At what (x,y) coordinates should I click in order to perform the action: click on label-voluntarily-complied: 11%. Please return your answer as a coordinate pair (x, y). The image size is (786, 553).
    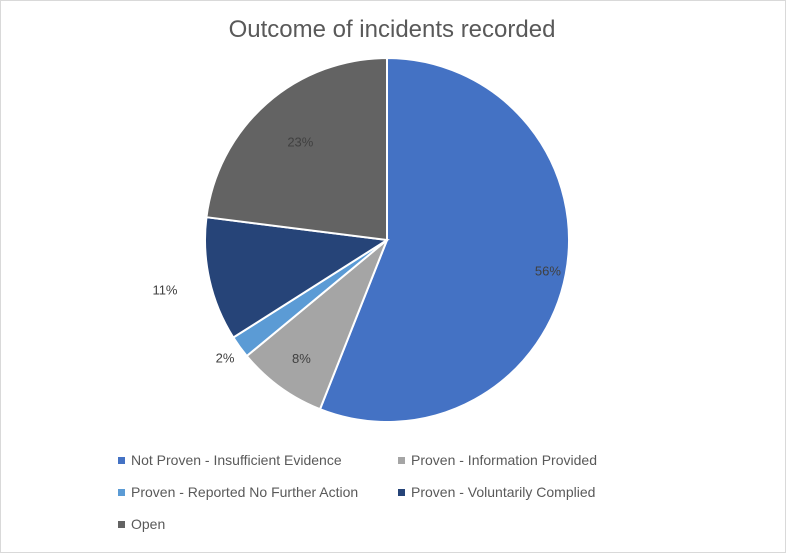
    Looking at the image, I should click on (164, 290).